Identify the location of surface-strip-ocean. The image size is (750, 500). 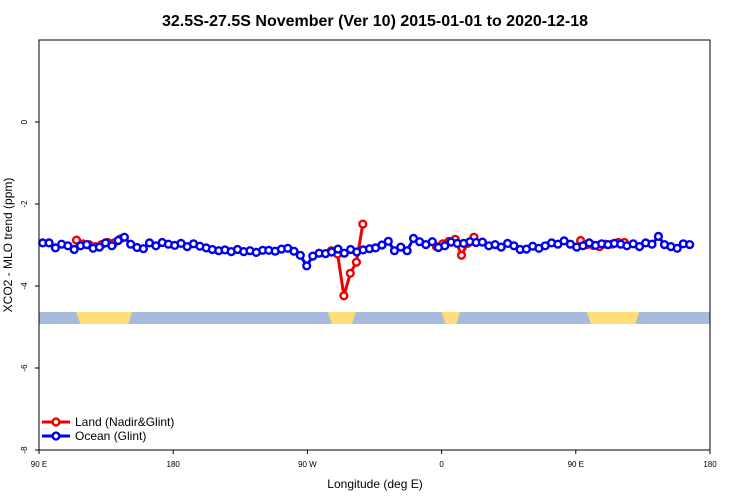
(374, 317).